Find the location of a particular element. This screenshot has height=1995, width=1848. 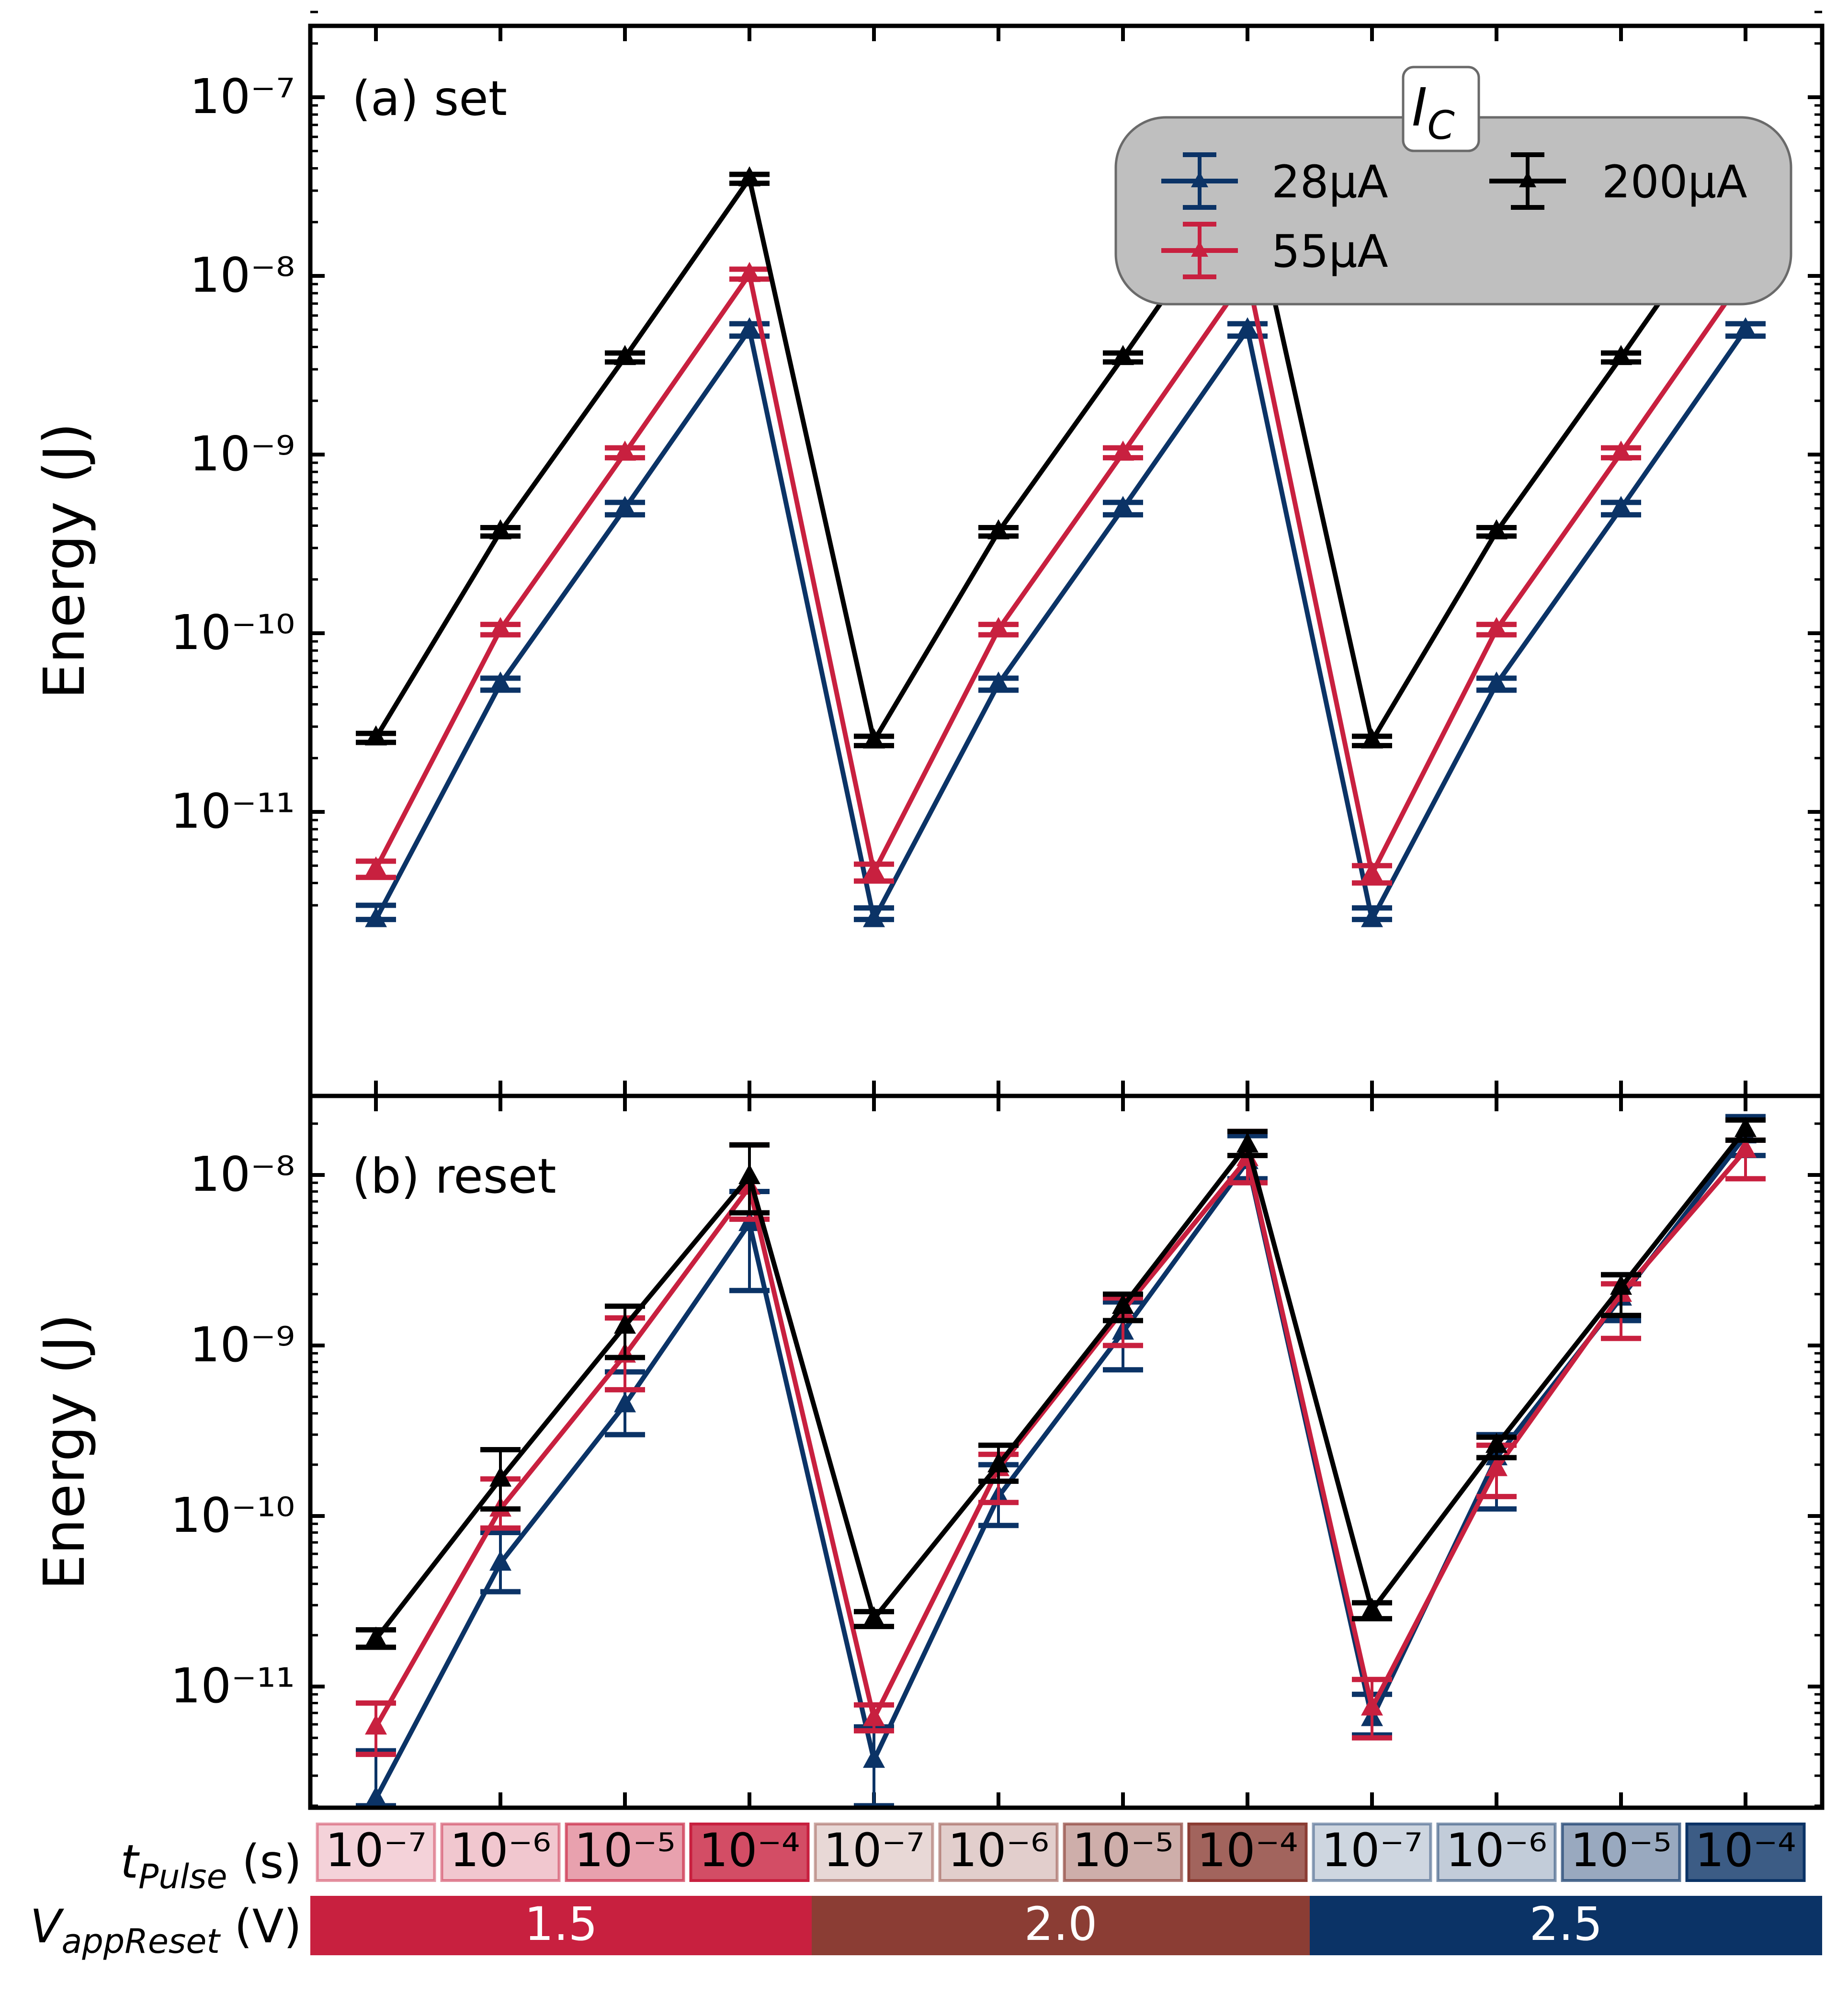

tpulse-axis-label: tPulse (s) is located at coordinates (211, 1865).